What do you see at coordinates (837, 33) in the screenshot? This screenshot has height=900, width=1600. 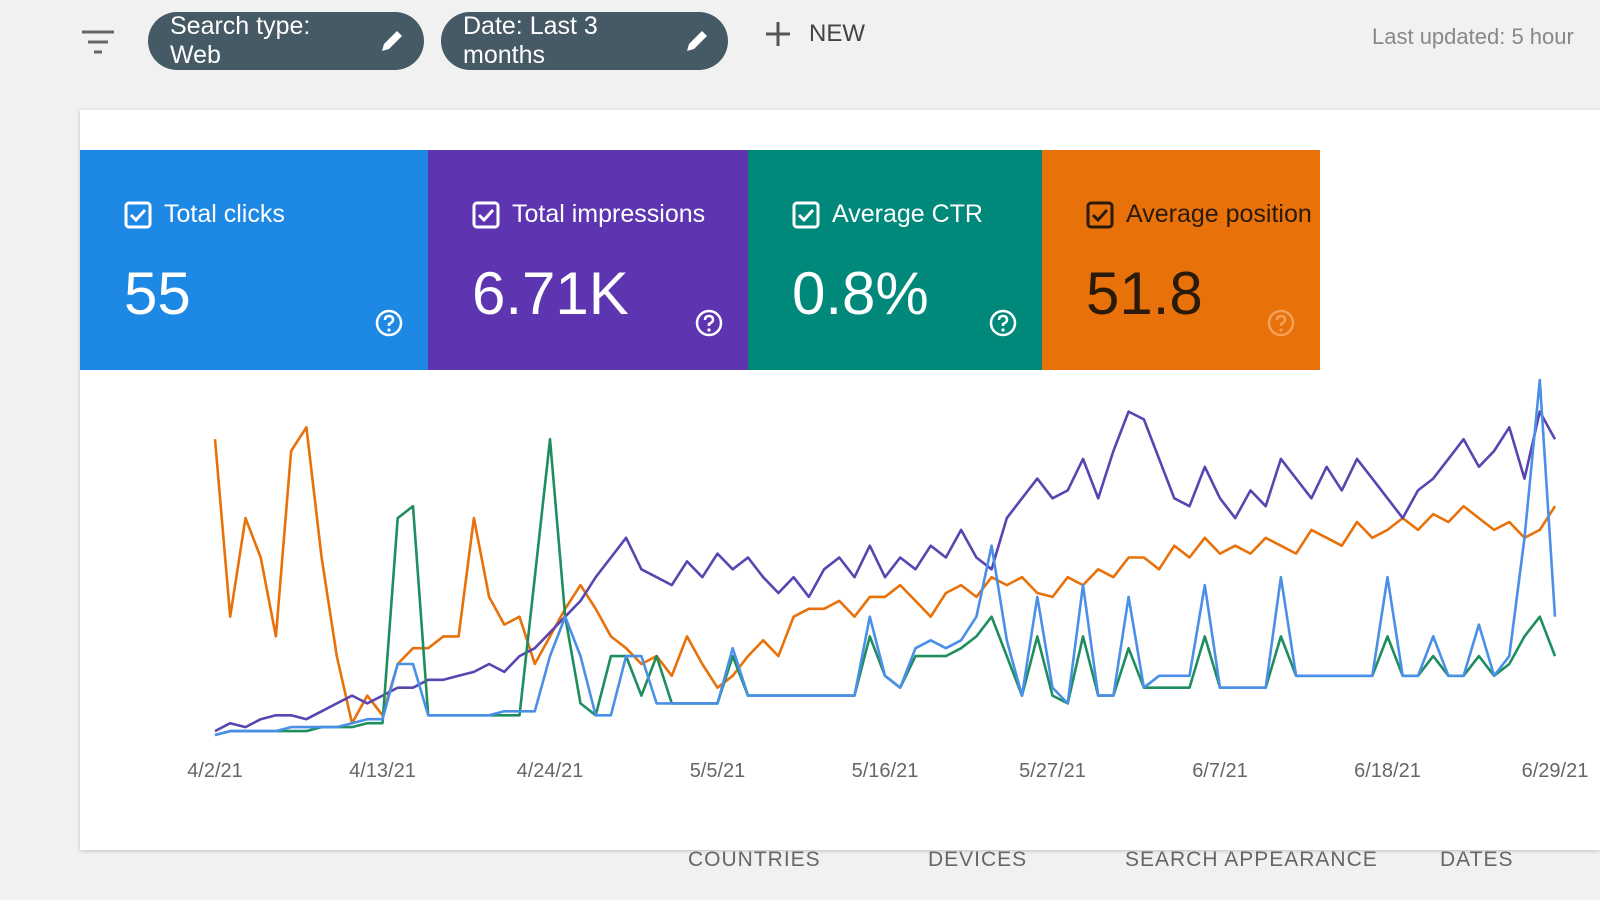 I see `new-label: NEW` at bounding box center [837, 33].